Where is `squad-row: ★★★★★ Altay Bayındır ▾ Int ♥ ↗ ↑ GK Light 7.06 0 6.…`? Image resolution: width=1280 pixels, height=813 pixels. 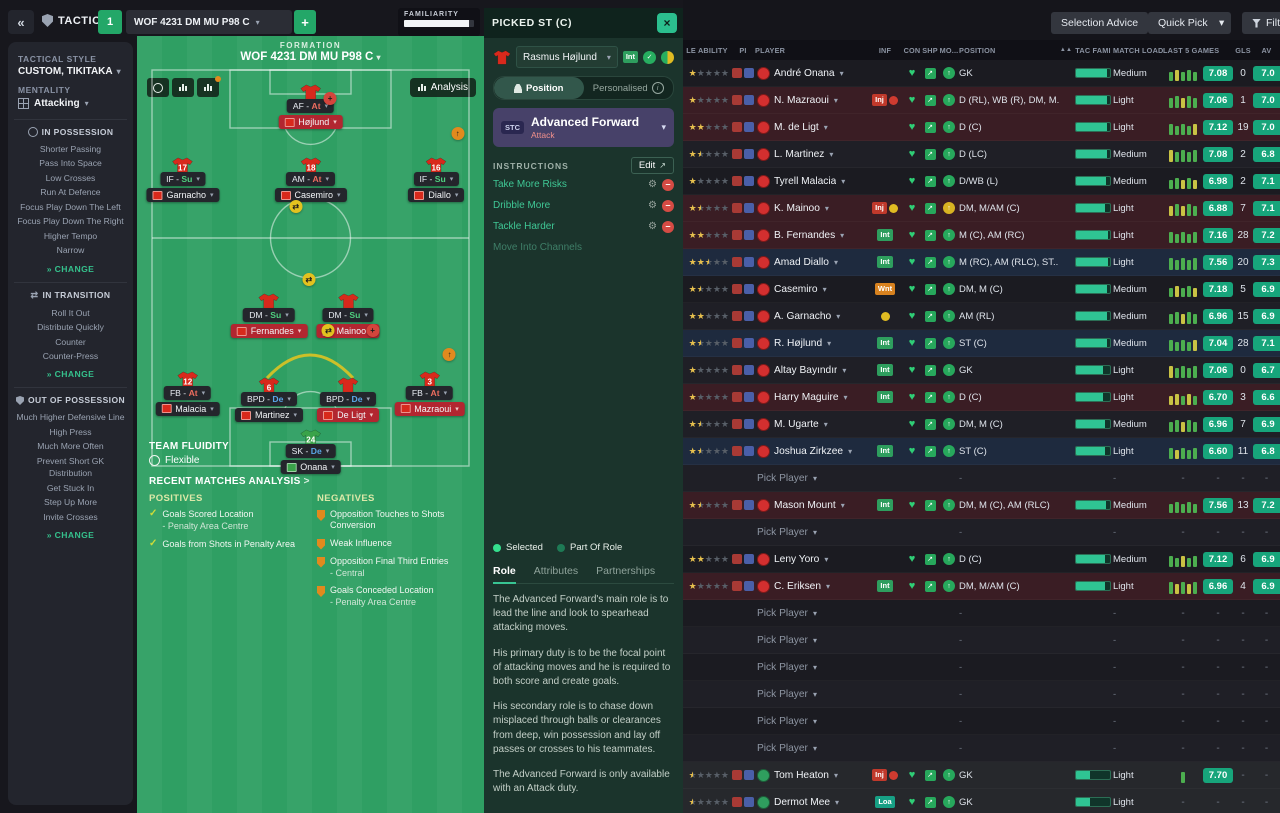
squad-row: ★★★★★ Altay Bayındır ▾ Int ♥ ↗ ↑ GK Light 7.06 0 6.… is located at coordinates (981, 370).